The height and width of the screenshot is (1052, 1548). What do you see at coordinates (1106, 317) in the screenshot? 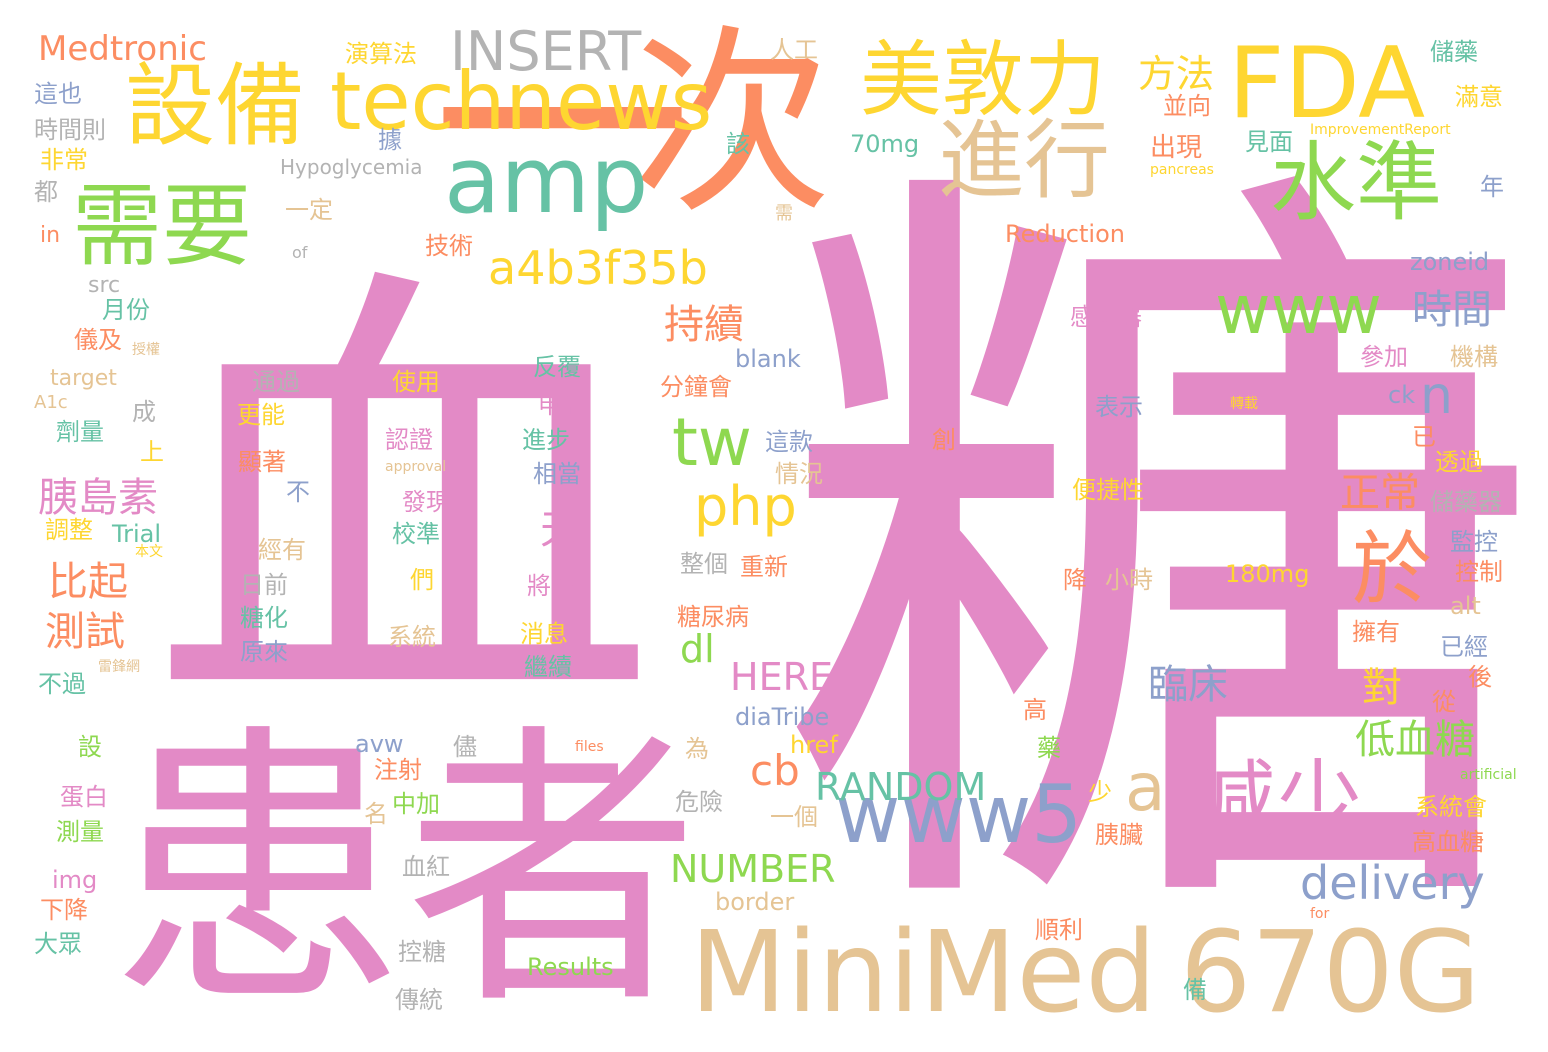
I see `word-gancieqi: 感測器` at bounding box center [1106, 317].